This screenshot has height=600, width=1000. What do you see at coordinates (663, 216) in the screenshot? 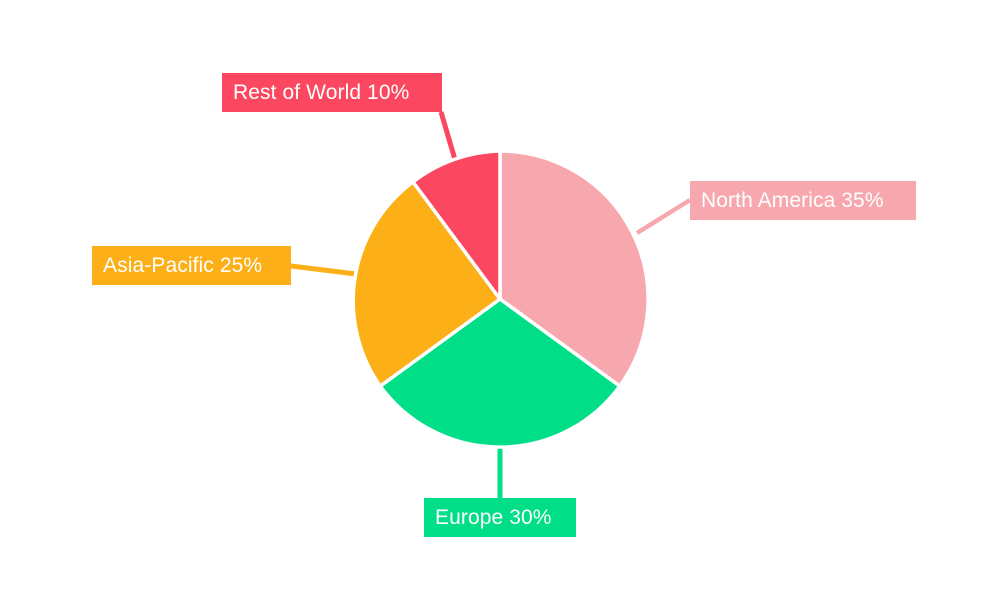
I see `leader-line-north-america` at bounding box center [663, 216].